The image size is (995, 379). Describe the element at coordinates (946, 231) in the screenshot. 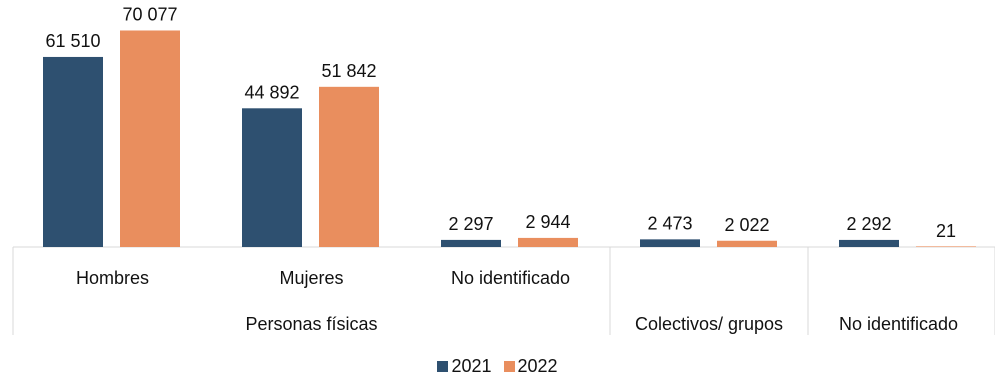

I see `value-label-2022-5: 21` at that location.